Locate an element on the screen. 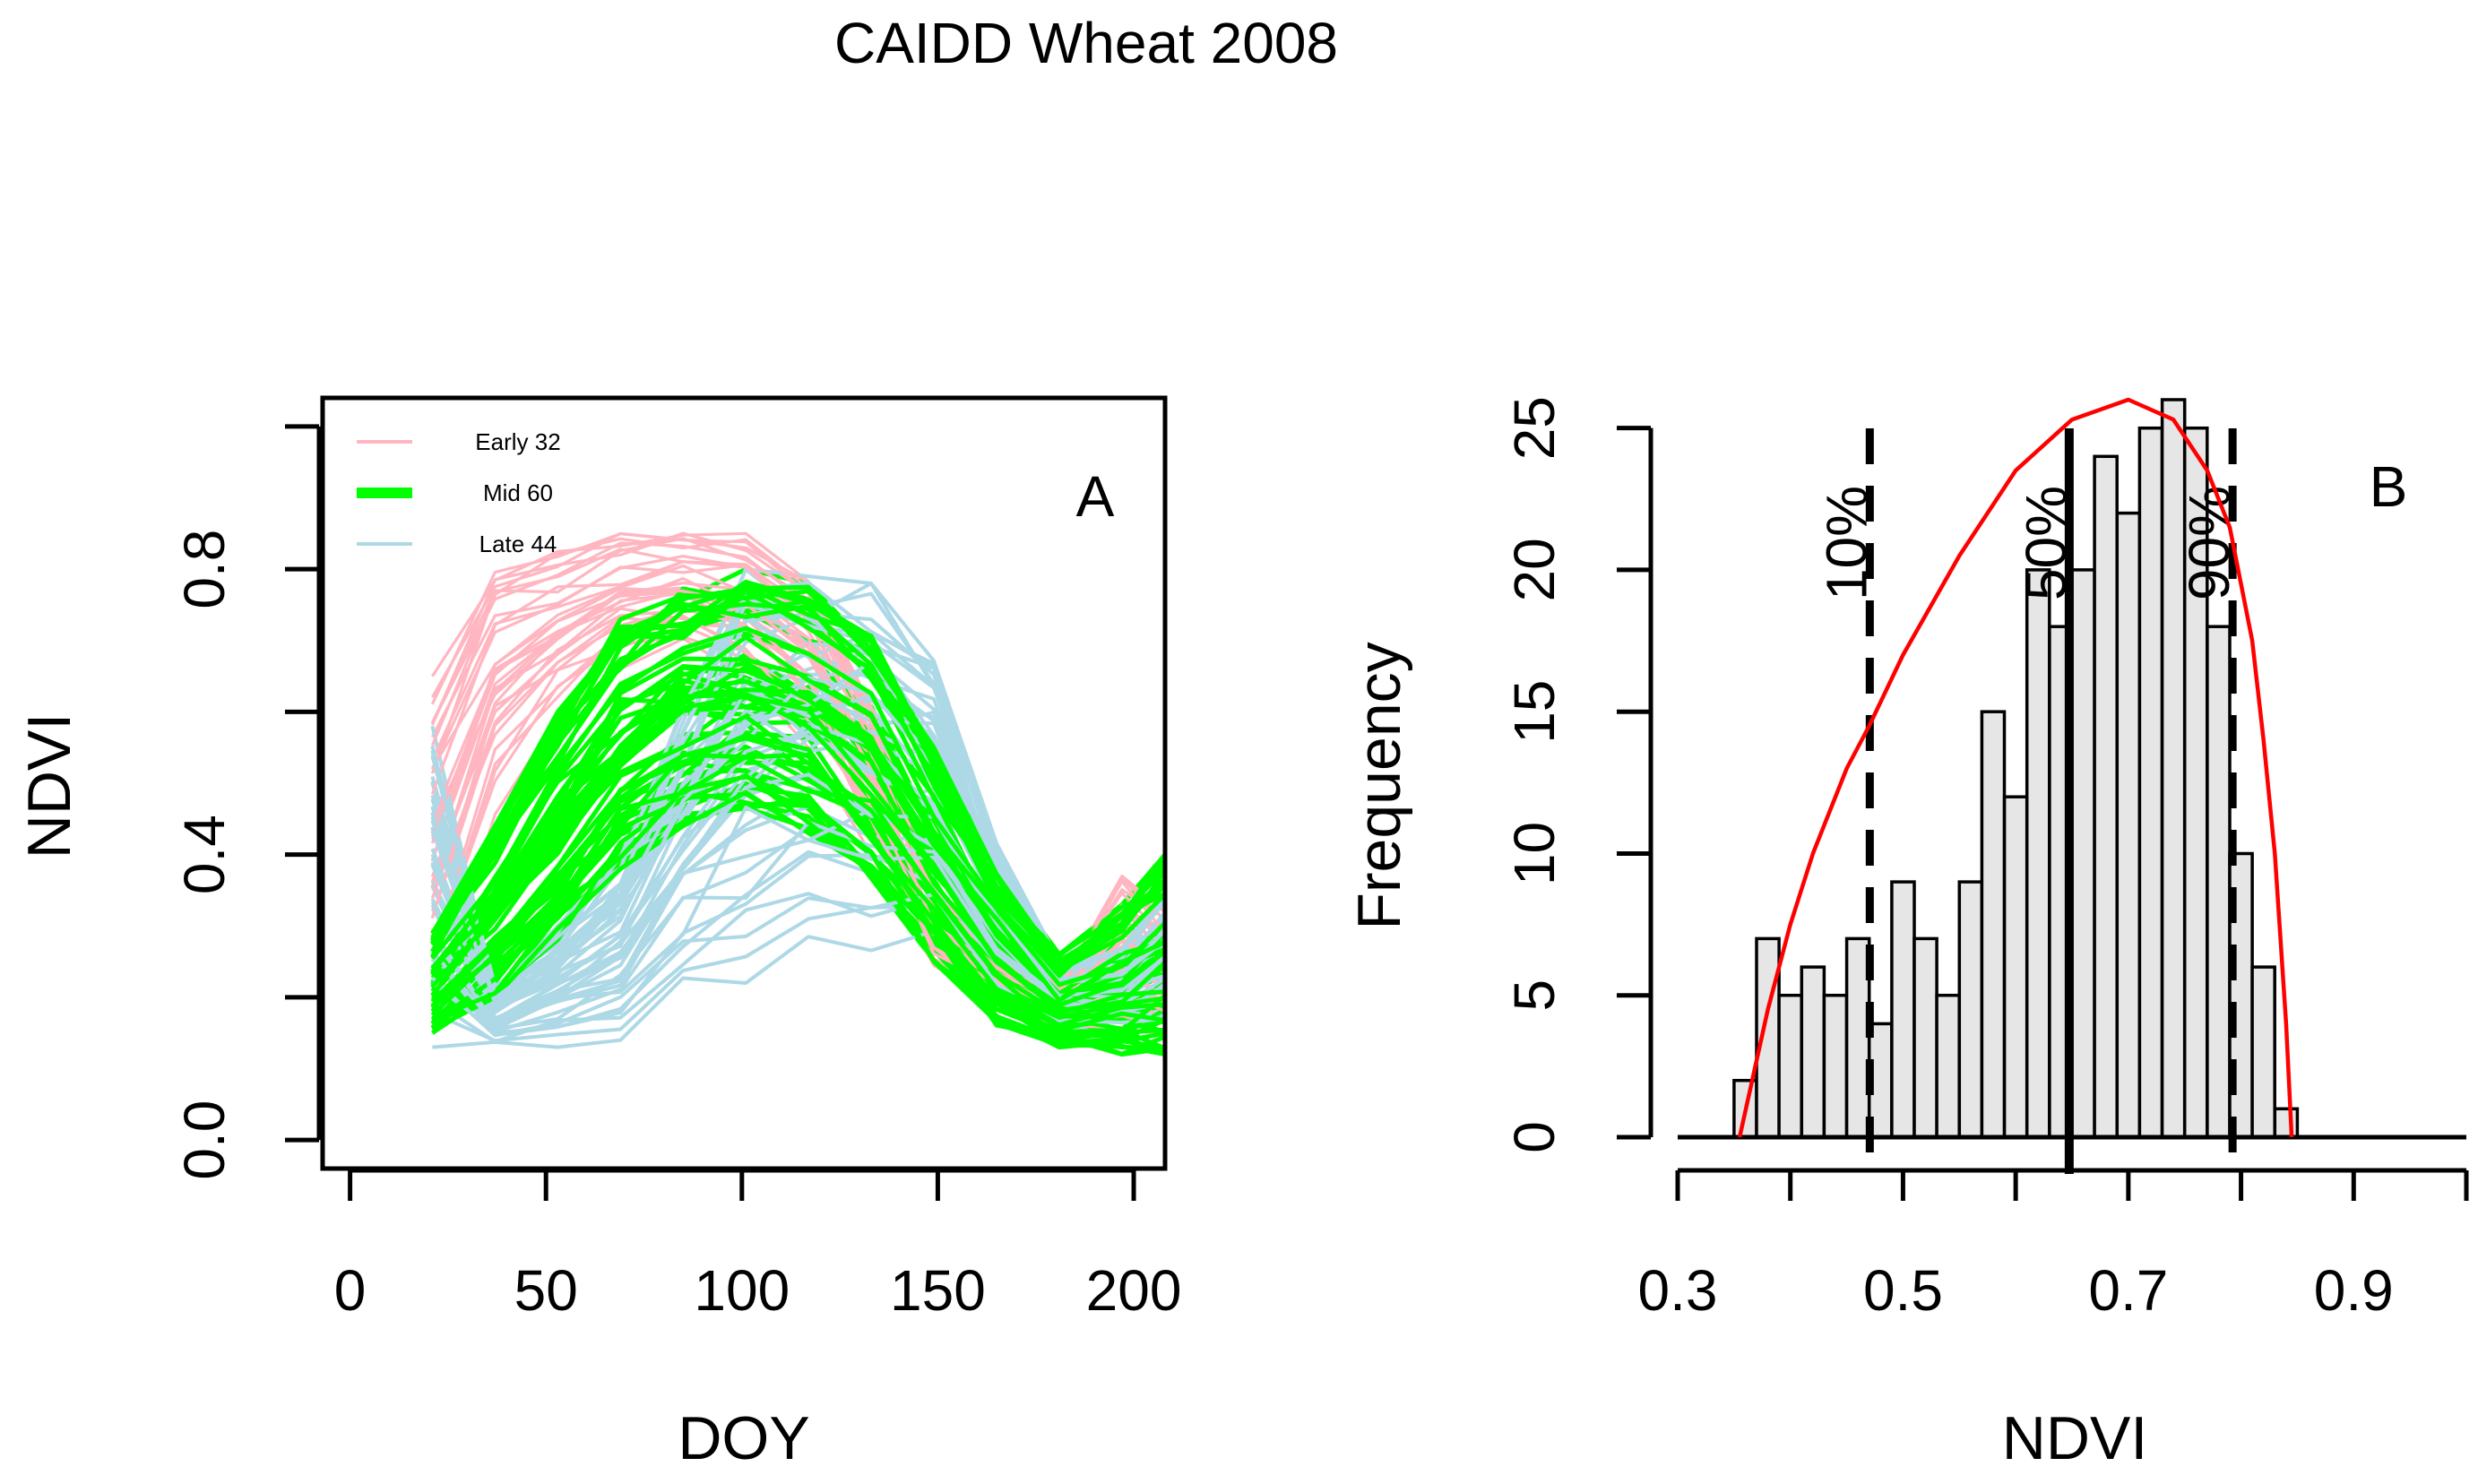 This screenshot has width=2478, height=1484. panel-a-x-axis-label: DOY is located at coordinates (743, 1438).